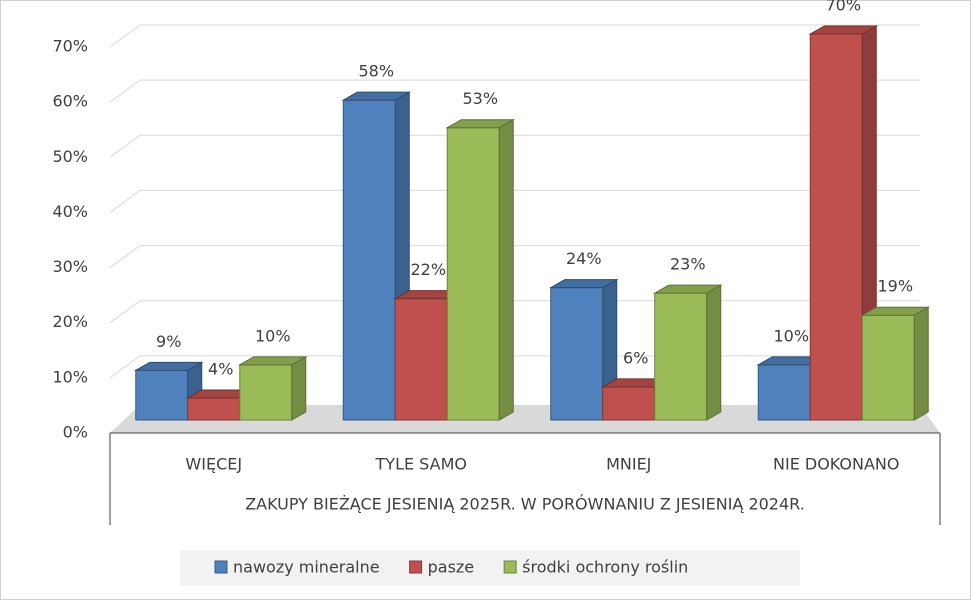  What do you see at coordinates (836, 464) in the screenshot?
I see `x-tick-label: NIE DOKONANO` at bounding box center [836, 464].